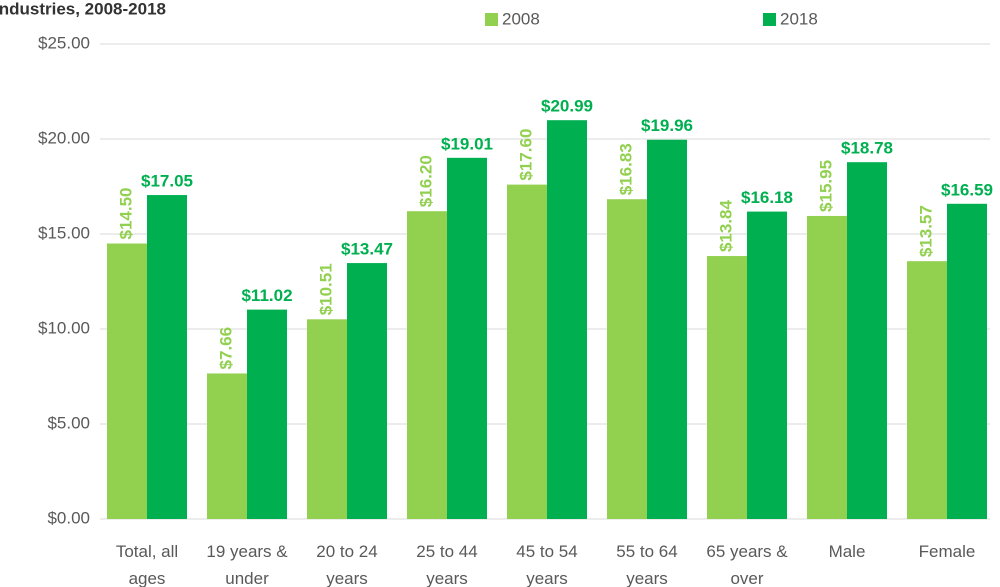 The width and height of the screenshot is (1000, 587). Describe the element at coordinates (64, 137) in the screenshot. I see `y-tick-label: $20.00` at that location.